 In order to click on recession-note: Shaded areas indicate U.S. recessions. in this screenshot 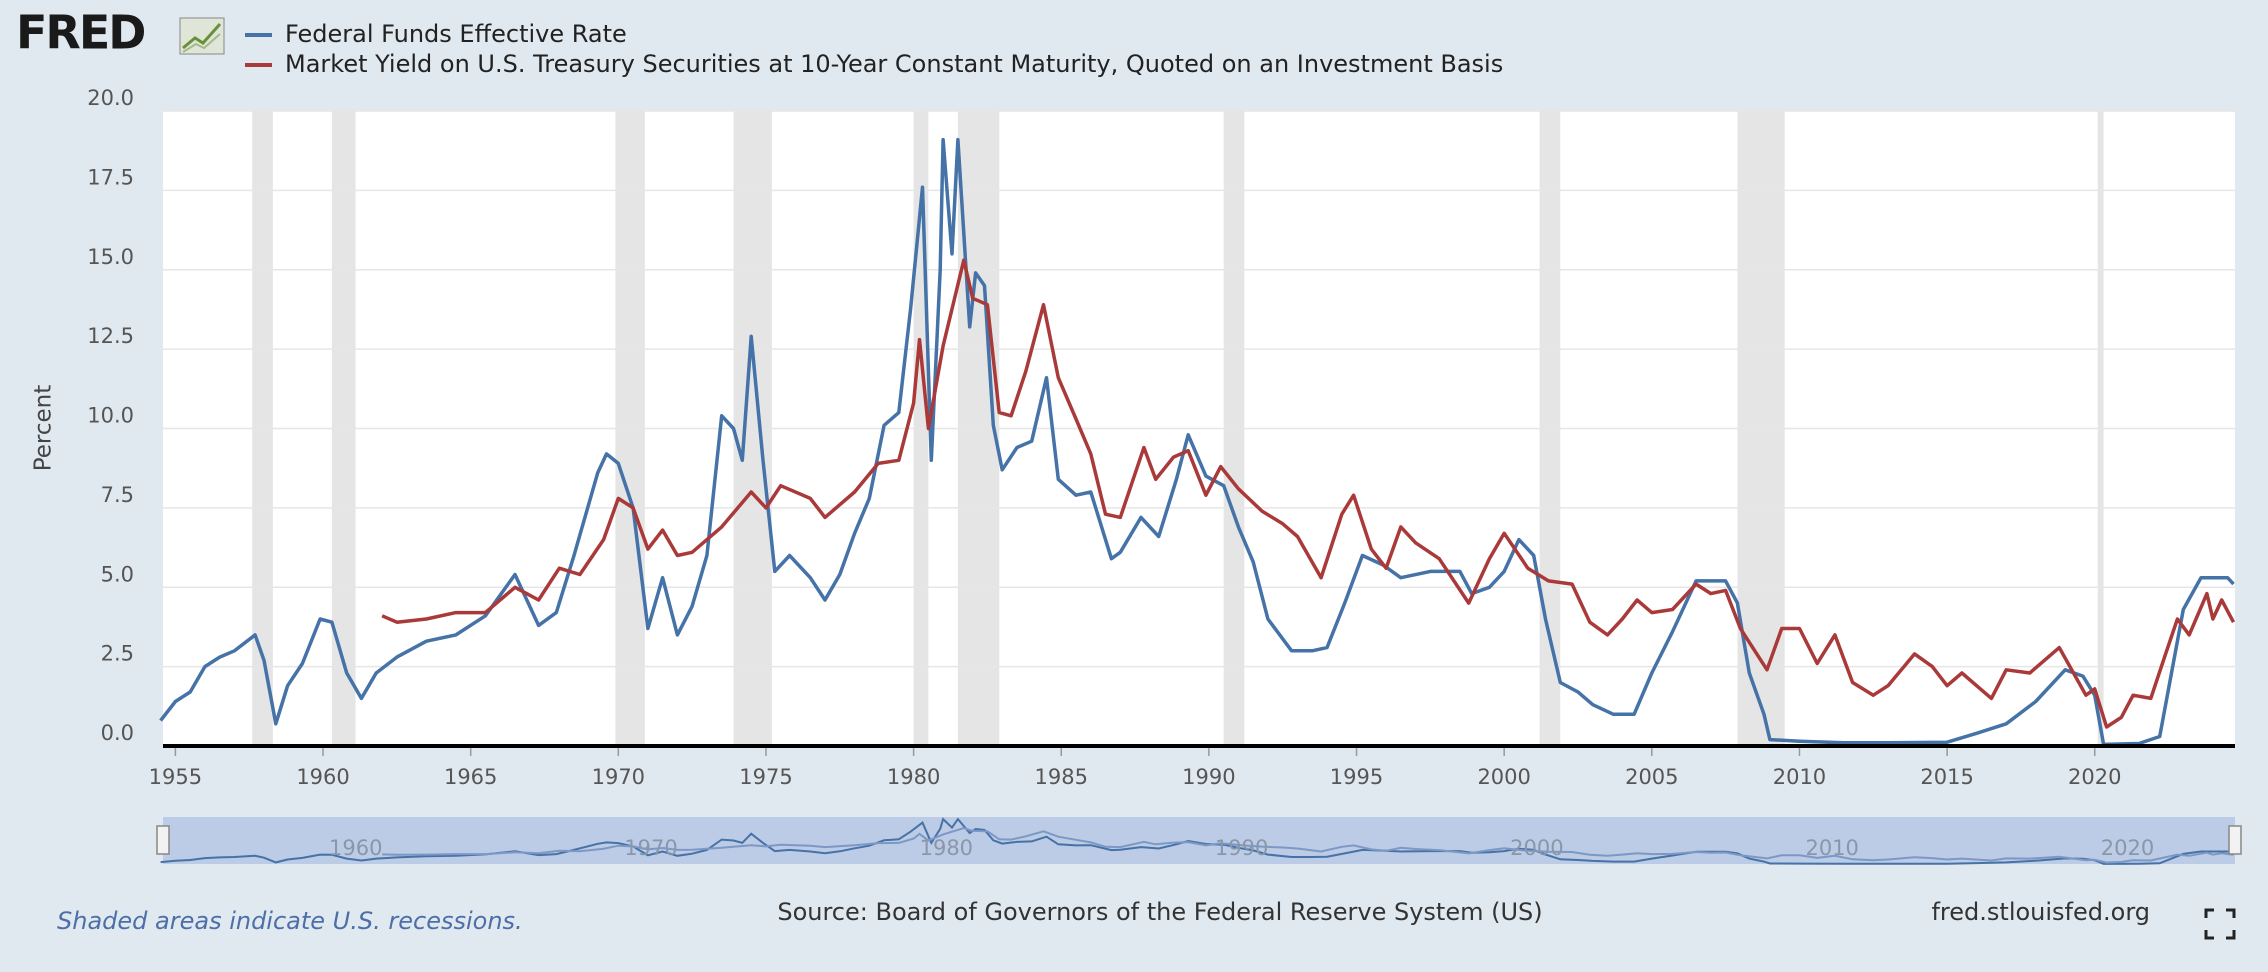, I will do `click(290, 921)`.